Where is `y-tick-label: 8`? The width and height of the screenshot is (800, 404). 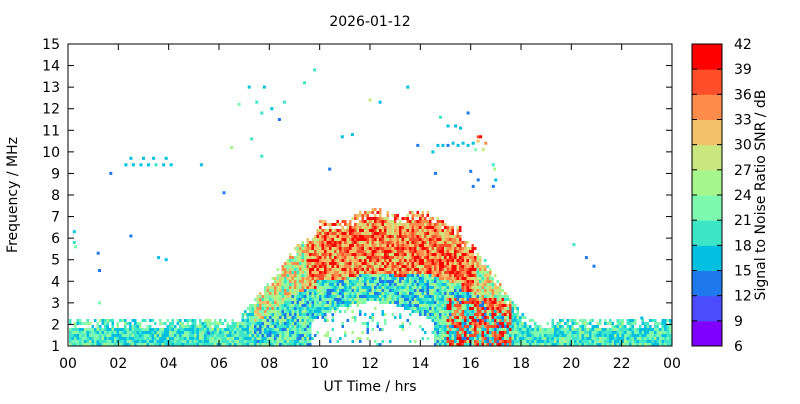
y-tick-label: 8 is located at coordinates (55, 196).